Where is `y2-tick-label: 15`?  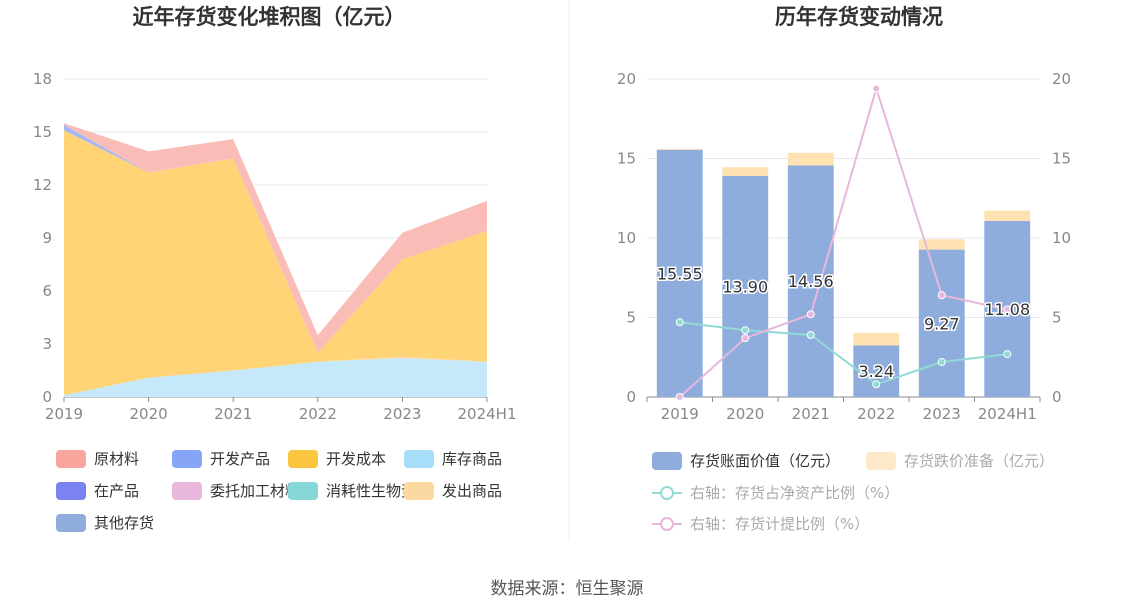
y2-tick-label: 15 is located at coordinates (1061, 159).